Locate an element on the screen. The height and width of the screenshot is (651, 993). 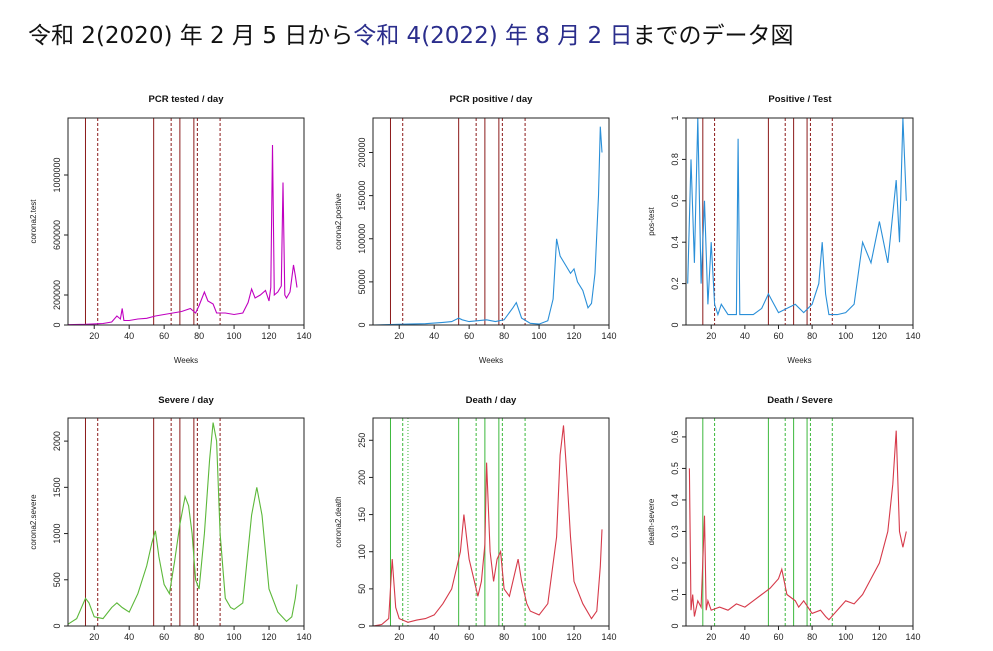
y-tick-label: 600000 is located at coordinates (57, 235).